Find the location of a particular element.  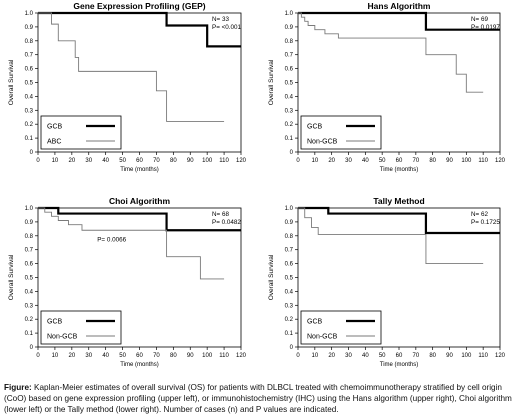

x-tick-label: 110 is located at coordinates (483, 356).